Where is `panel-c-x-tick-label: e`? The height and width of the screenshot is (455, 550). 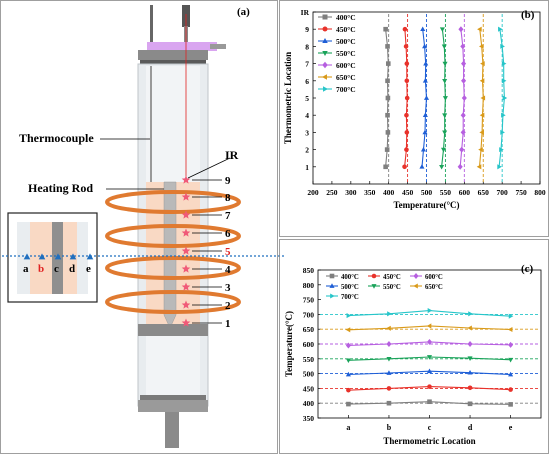 panel-c-x-tick-label: e is located at coordinates (511, 427).